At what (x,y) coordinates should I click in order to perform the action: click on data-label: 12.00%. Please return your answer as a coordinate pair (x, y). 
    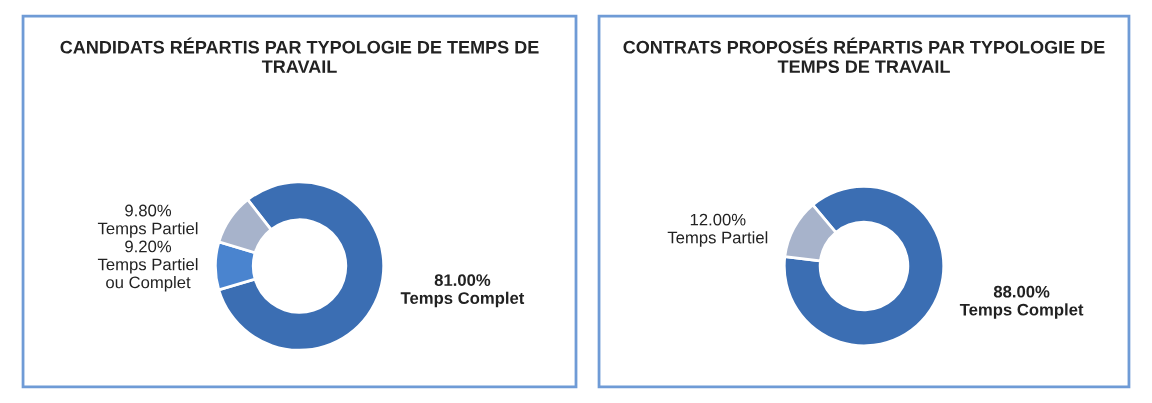
    Looking at the image, I should click on (718, 219).